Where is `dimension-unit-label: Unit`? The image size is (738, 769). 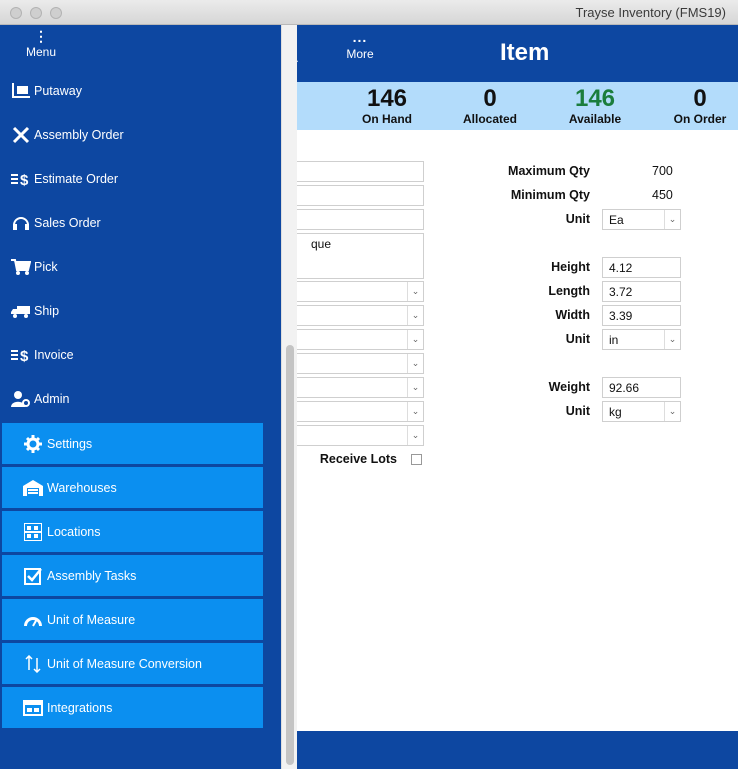
dimension-unit-label: Unit is located at coordinates (577, 339).